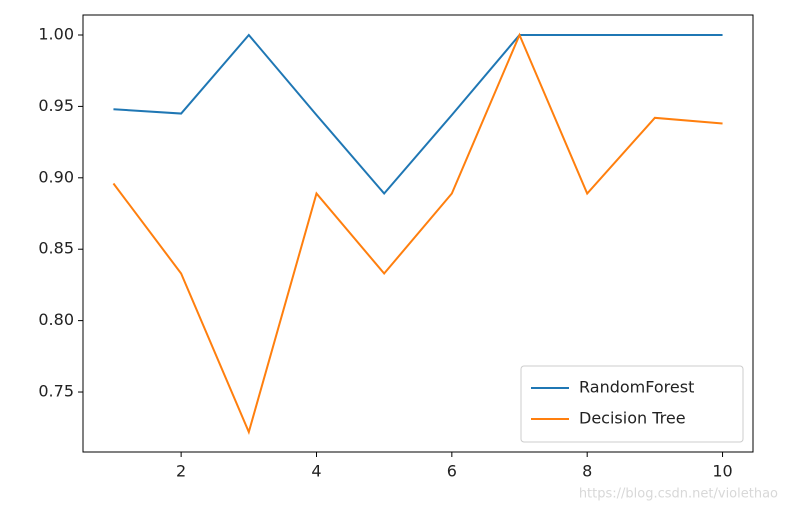 This screenshot has height=512, width=785. I want to click on y-tick-label: 0.95, so click(56, 105).